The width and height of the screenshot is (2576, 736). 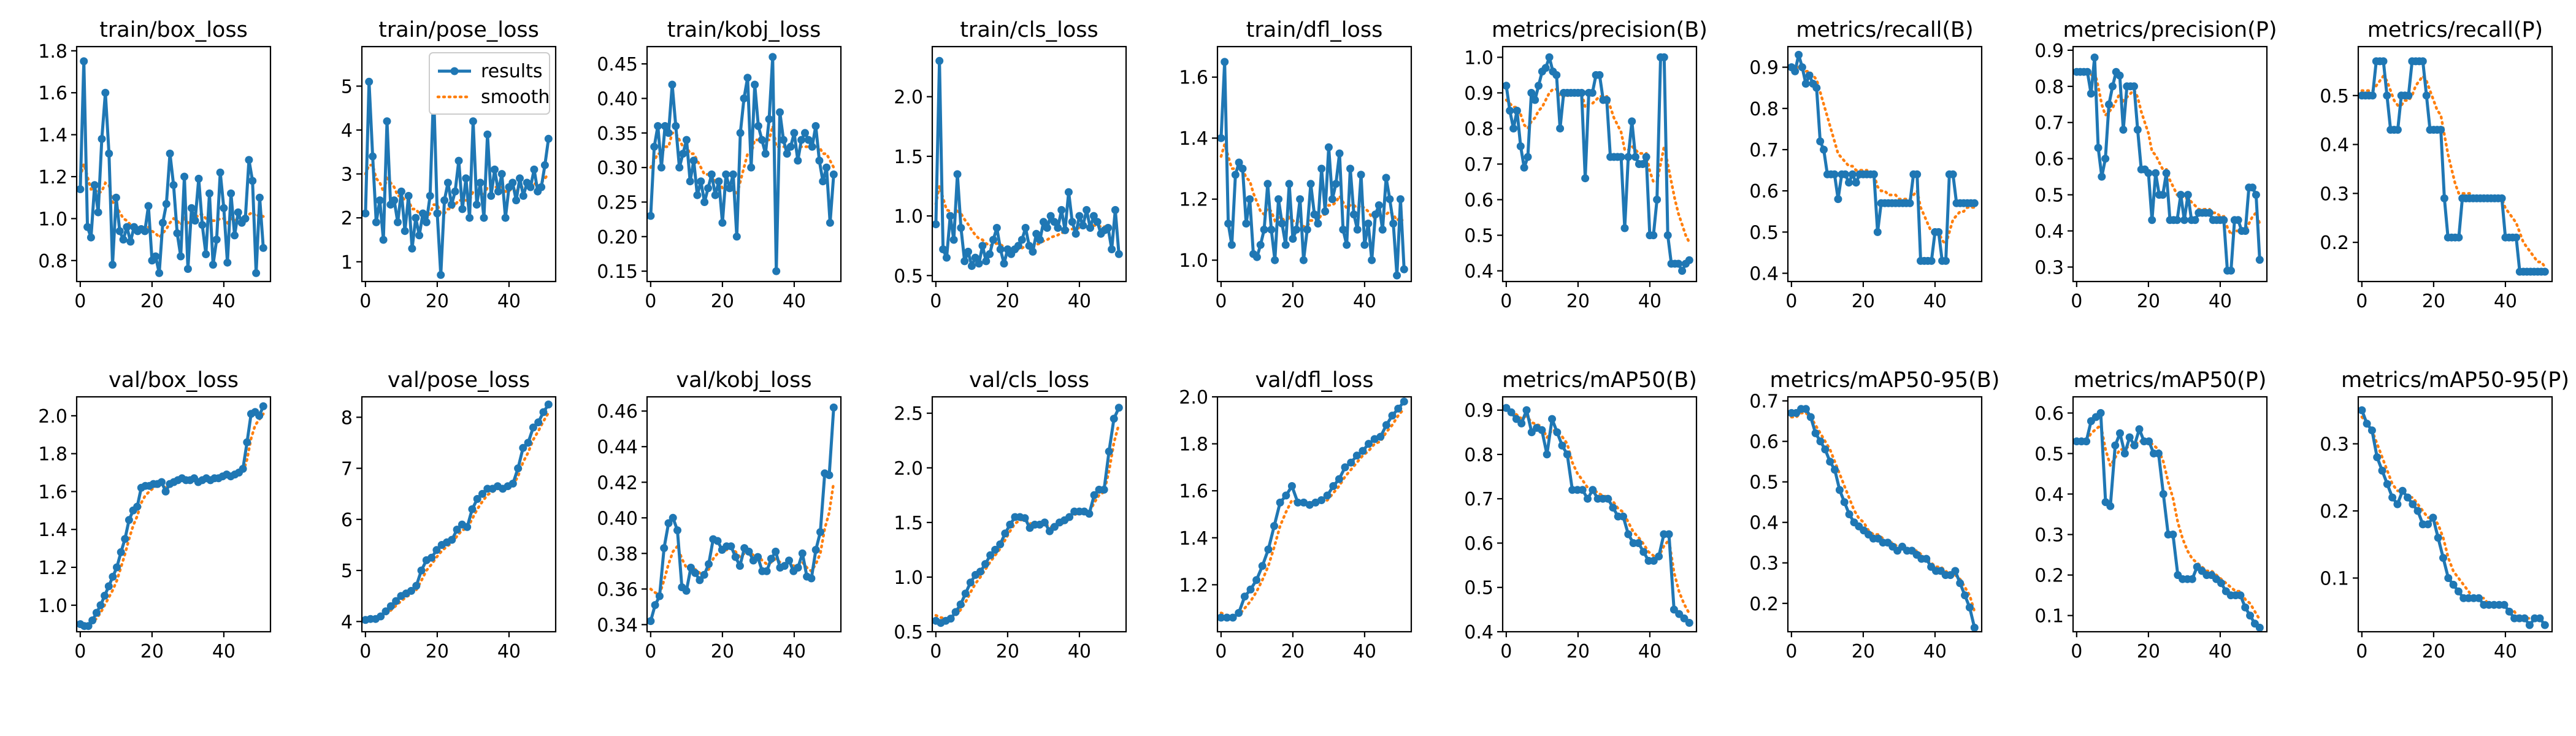 I want to click on x-tick-label: 20, so click(x=1293, y=651).